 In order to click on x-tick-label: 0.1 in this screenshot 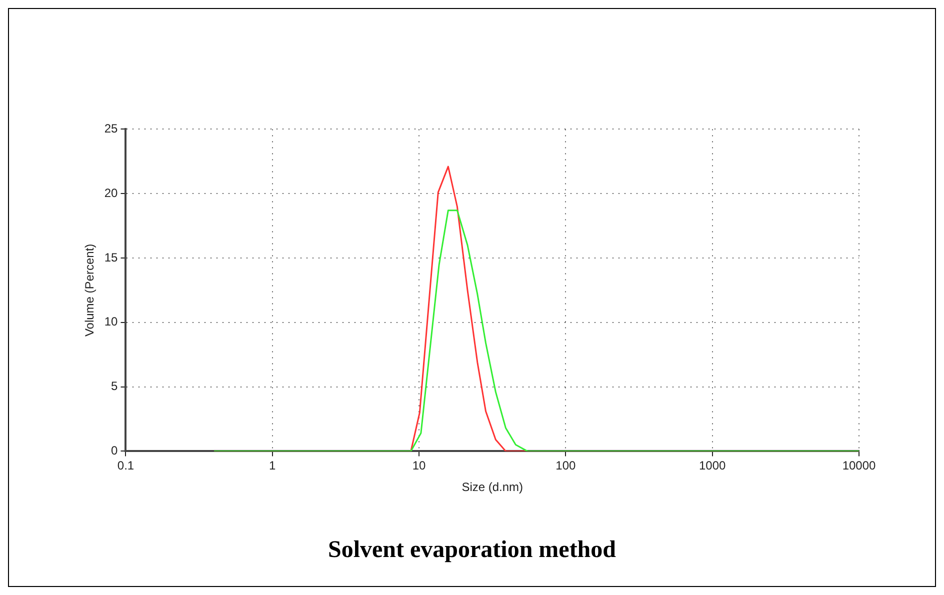, I will do `click(125, 465)`.